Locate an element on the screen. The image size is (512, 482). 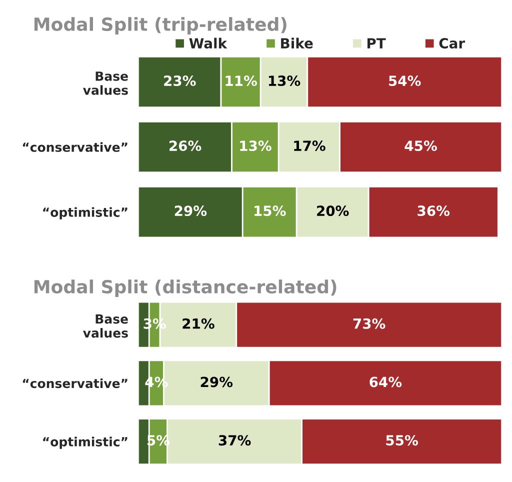
data-label: 21% is located at coordinates (198, 323).